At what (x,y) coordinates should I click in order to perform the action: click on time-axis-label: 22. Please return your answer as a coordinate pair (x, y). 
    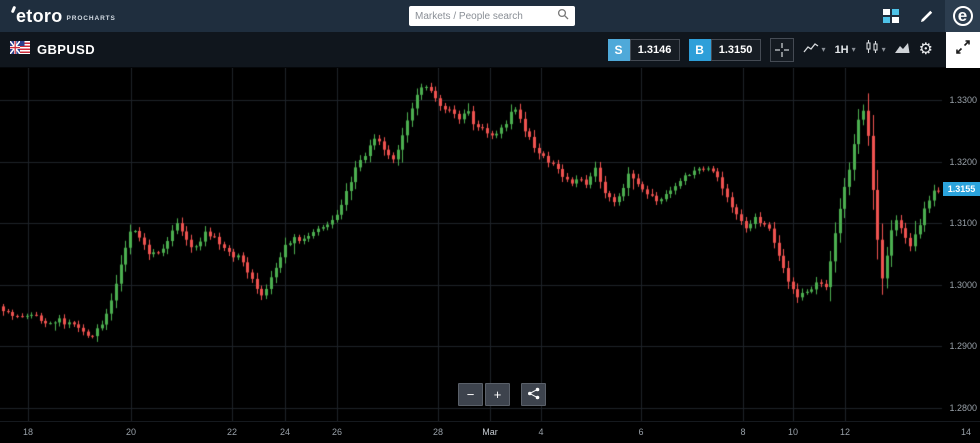
    Looking at the image, I should click on (232, 432).